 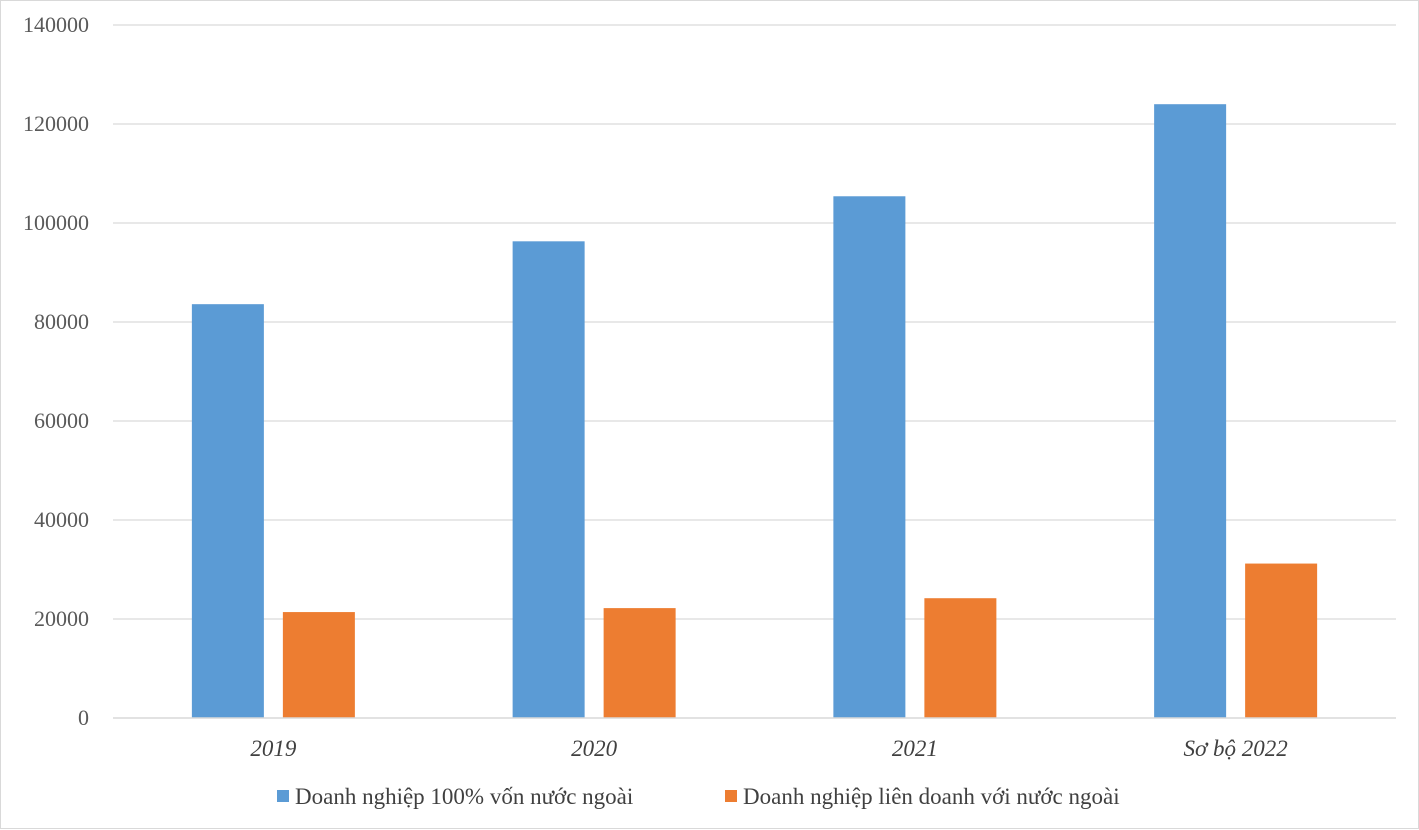 What do you see at coordinates (869, 457) in the screenshot?
I see `bar-series-1-2021` at bounding box center [869, 457].